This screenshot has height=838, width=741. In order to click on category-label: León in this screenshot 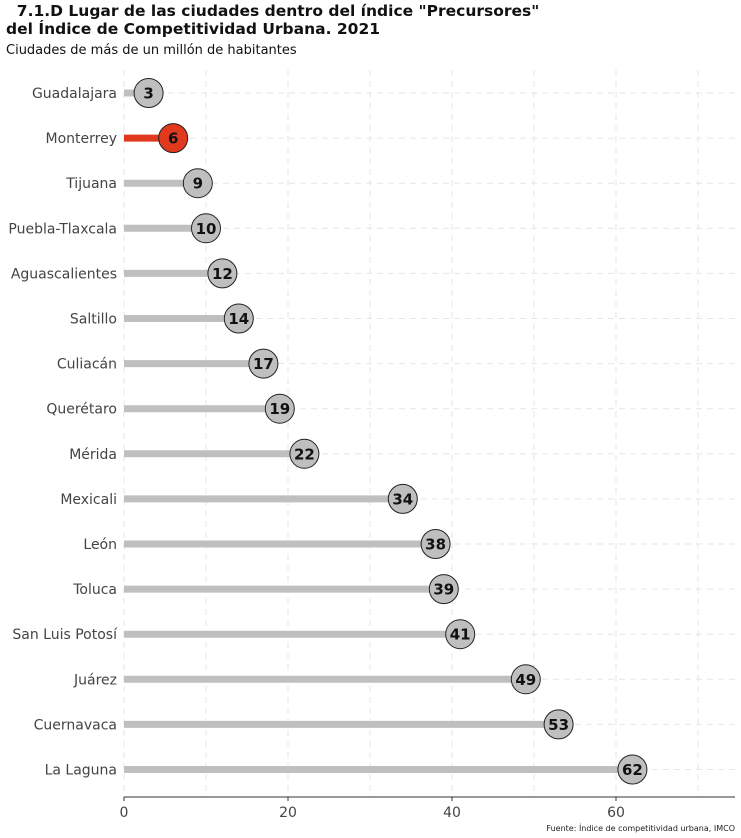, I will do `click(100, 545)`.